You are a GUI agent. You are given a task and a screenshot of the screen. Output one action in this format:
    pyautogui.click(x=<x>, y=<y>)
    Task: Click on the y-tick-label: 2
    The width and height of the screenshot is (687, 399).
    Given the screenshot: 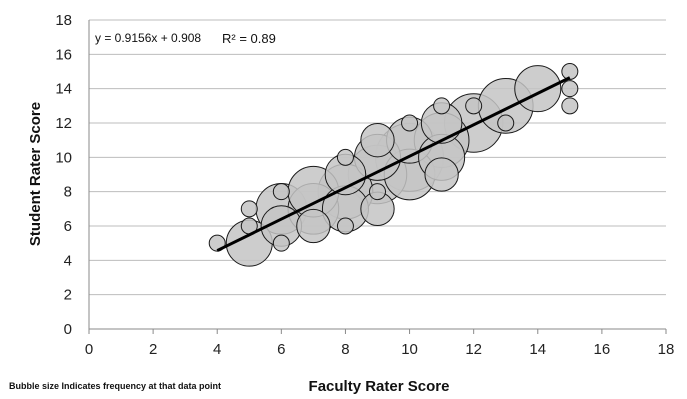 What is the action you would take?
    pyautogui.click(x=68, y=295)
    